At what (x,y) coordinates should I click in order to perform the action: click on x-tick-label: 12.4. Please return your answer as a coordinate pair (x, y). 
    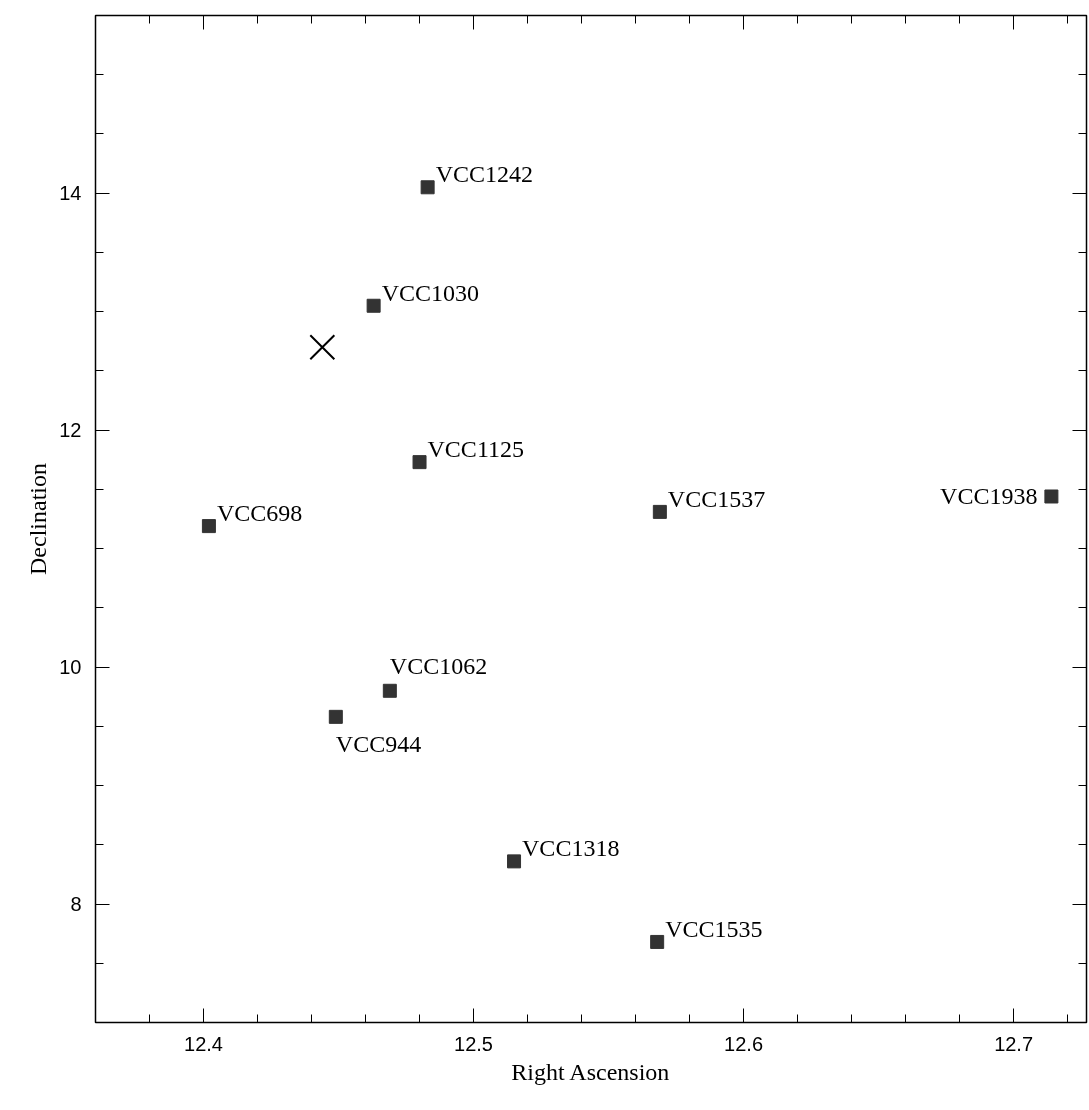
    Looking at the image, I should click on (203, 1043).